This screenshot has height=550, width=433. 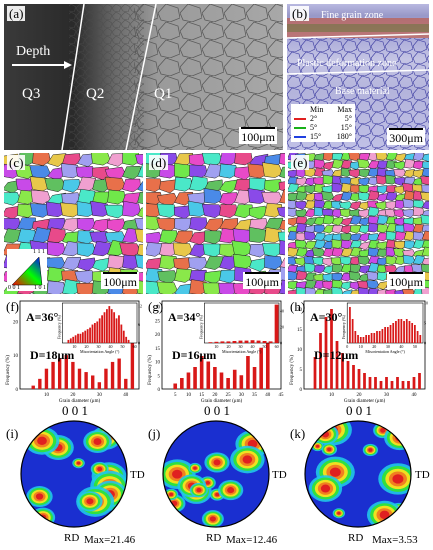 What do you see at coordinates (365, 401) in the screenshot?
I see `x-axis-label: Grain diameter (μm)` at bounding box center [365, 401].